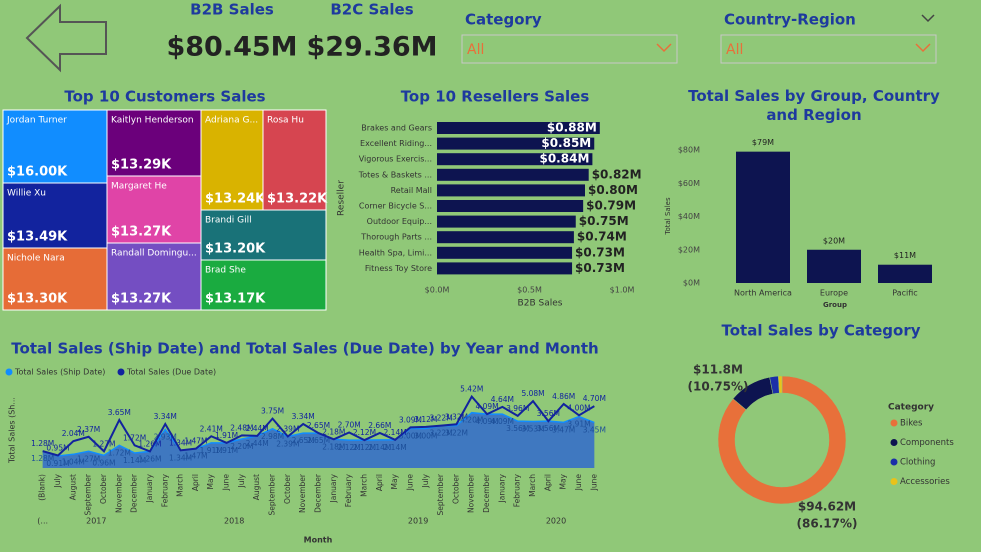 The image size is (981, 552). I want to click on tile-value: $13.17K, so click(235, 299).